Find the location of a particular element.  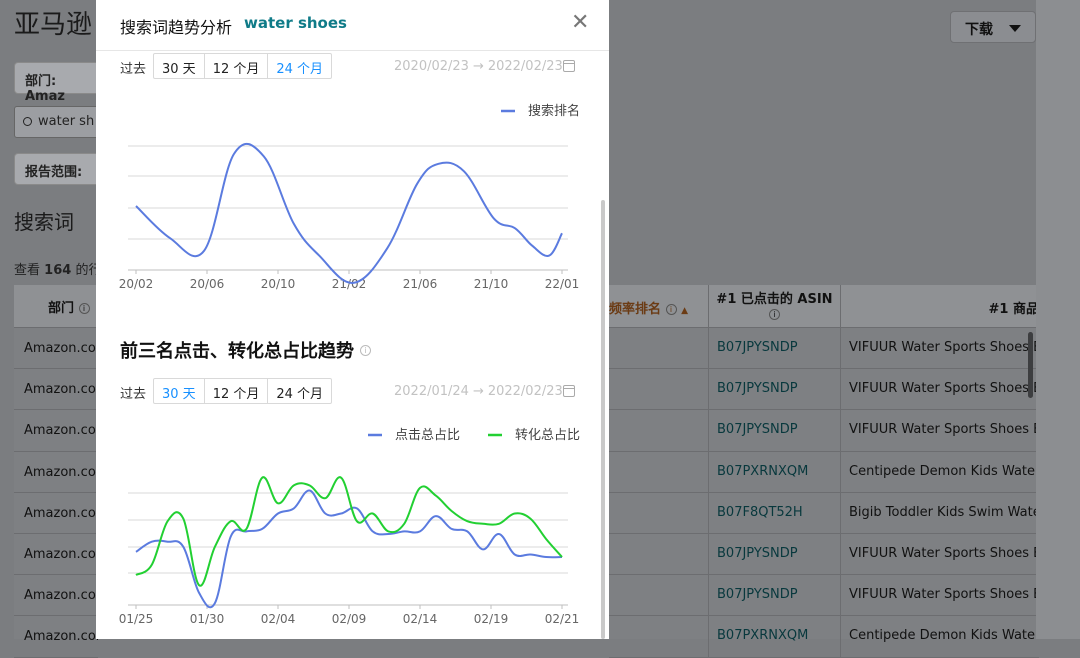

caret-down-icon is located at coordinates (1015, 28).